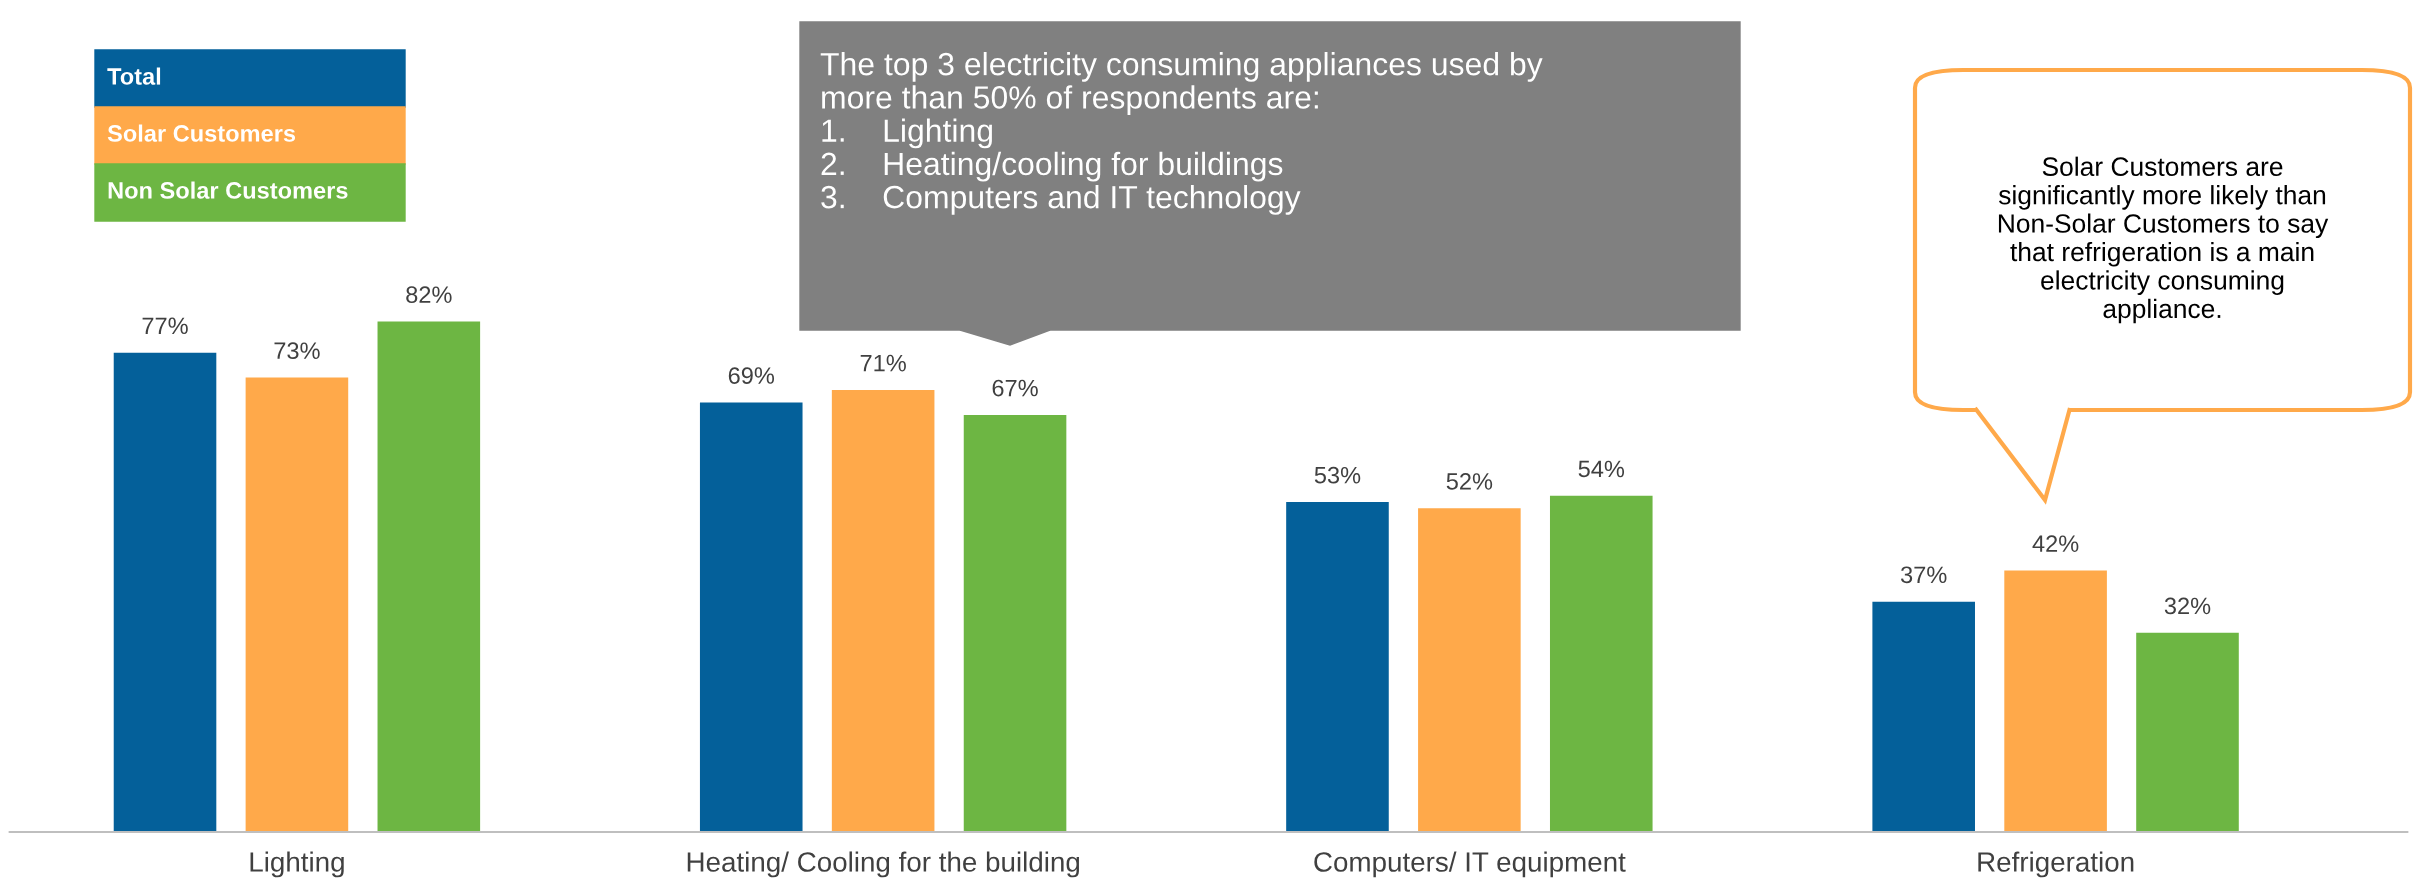  What do you see at coordinates (297, 864) in the screenshot?
I see `x-tick-label: Lighting` at bounding box center [297, 864].